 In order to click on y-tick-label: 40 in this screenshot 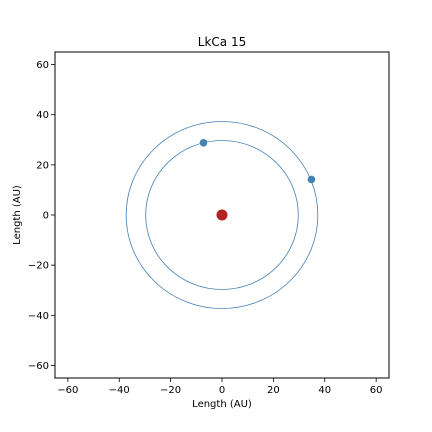, I will do `click(42, 115)`.